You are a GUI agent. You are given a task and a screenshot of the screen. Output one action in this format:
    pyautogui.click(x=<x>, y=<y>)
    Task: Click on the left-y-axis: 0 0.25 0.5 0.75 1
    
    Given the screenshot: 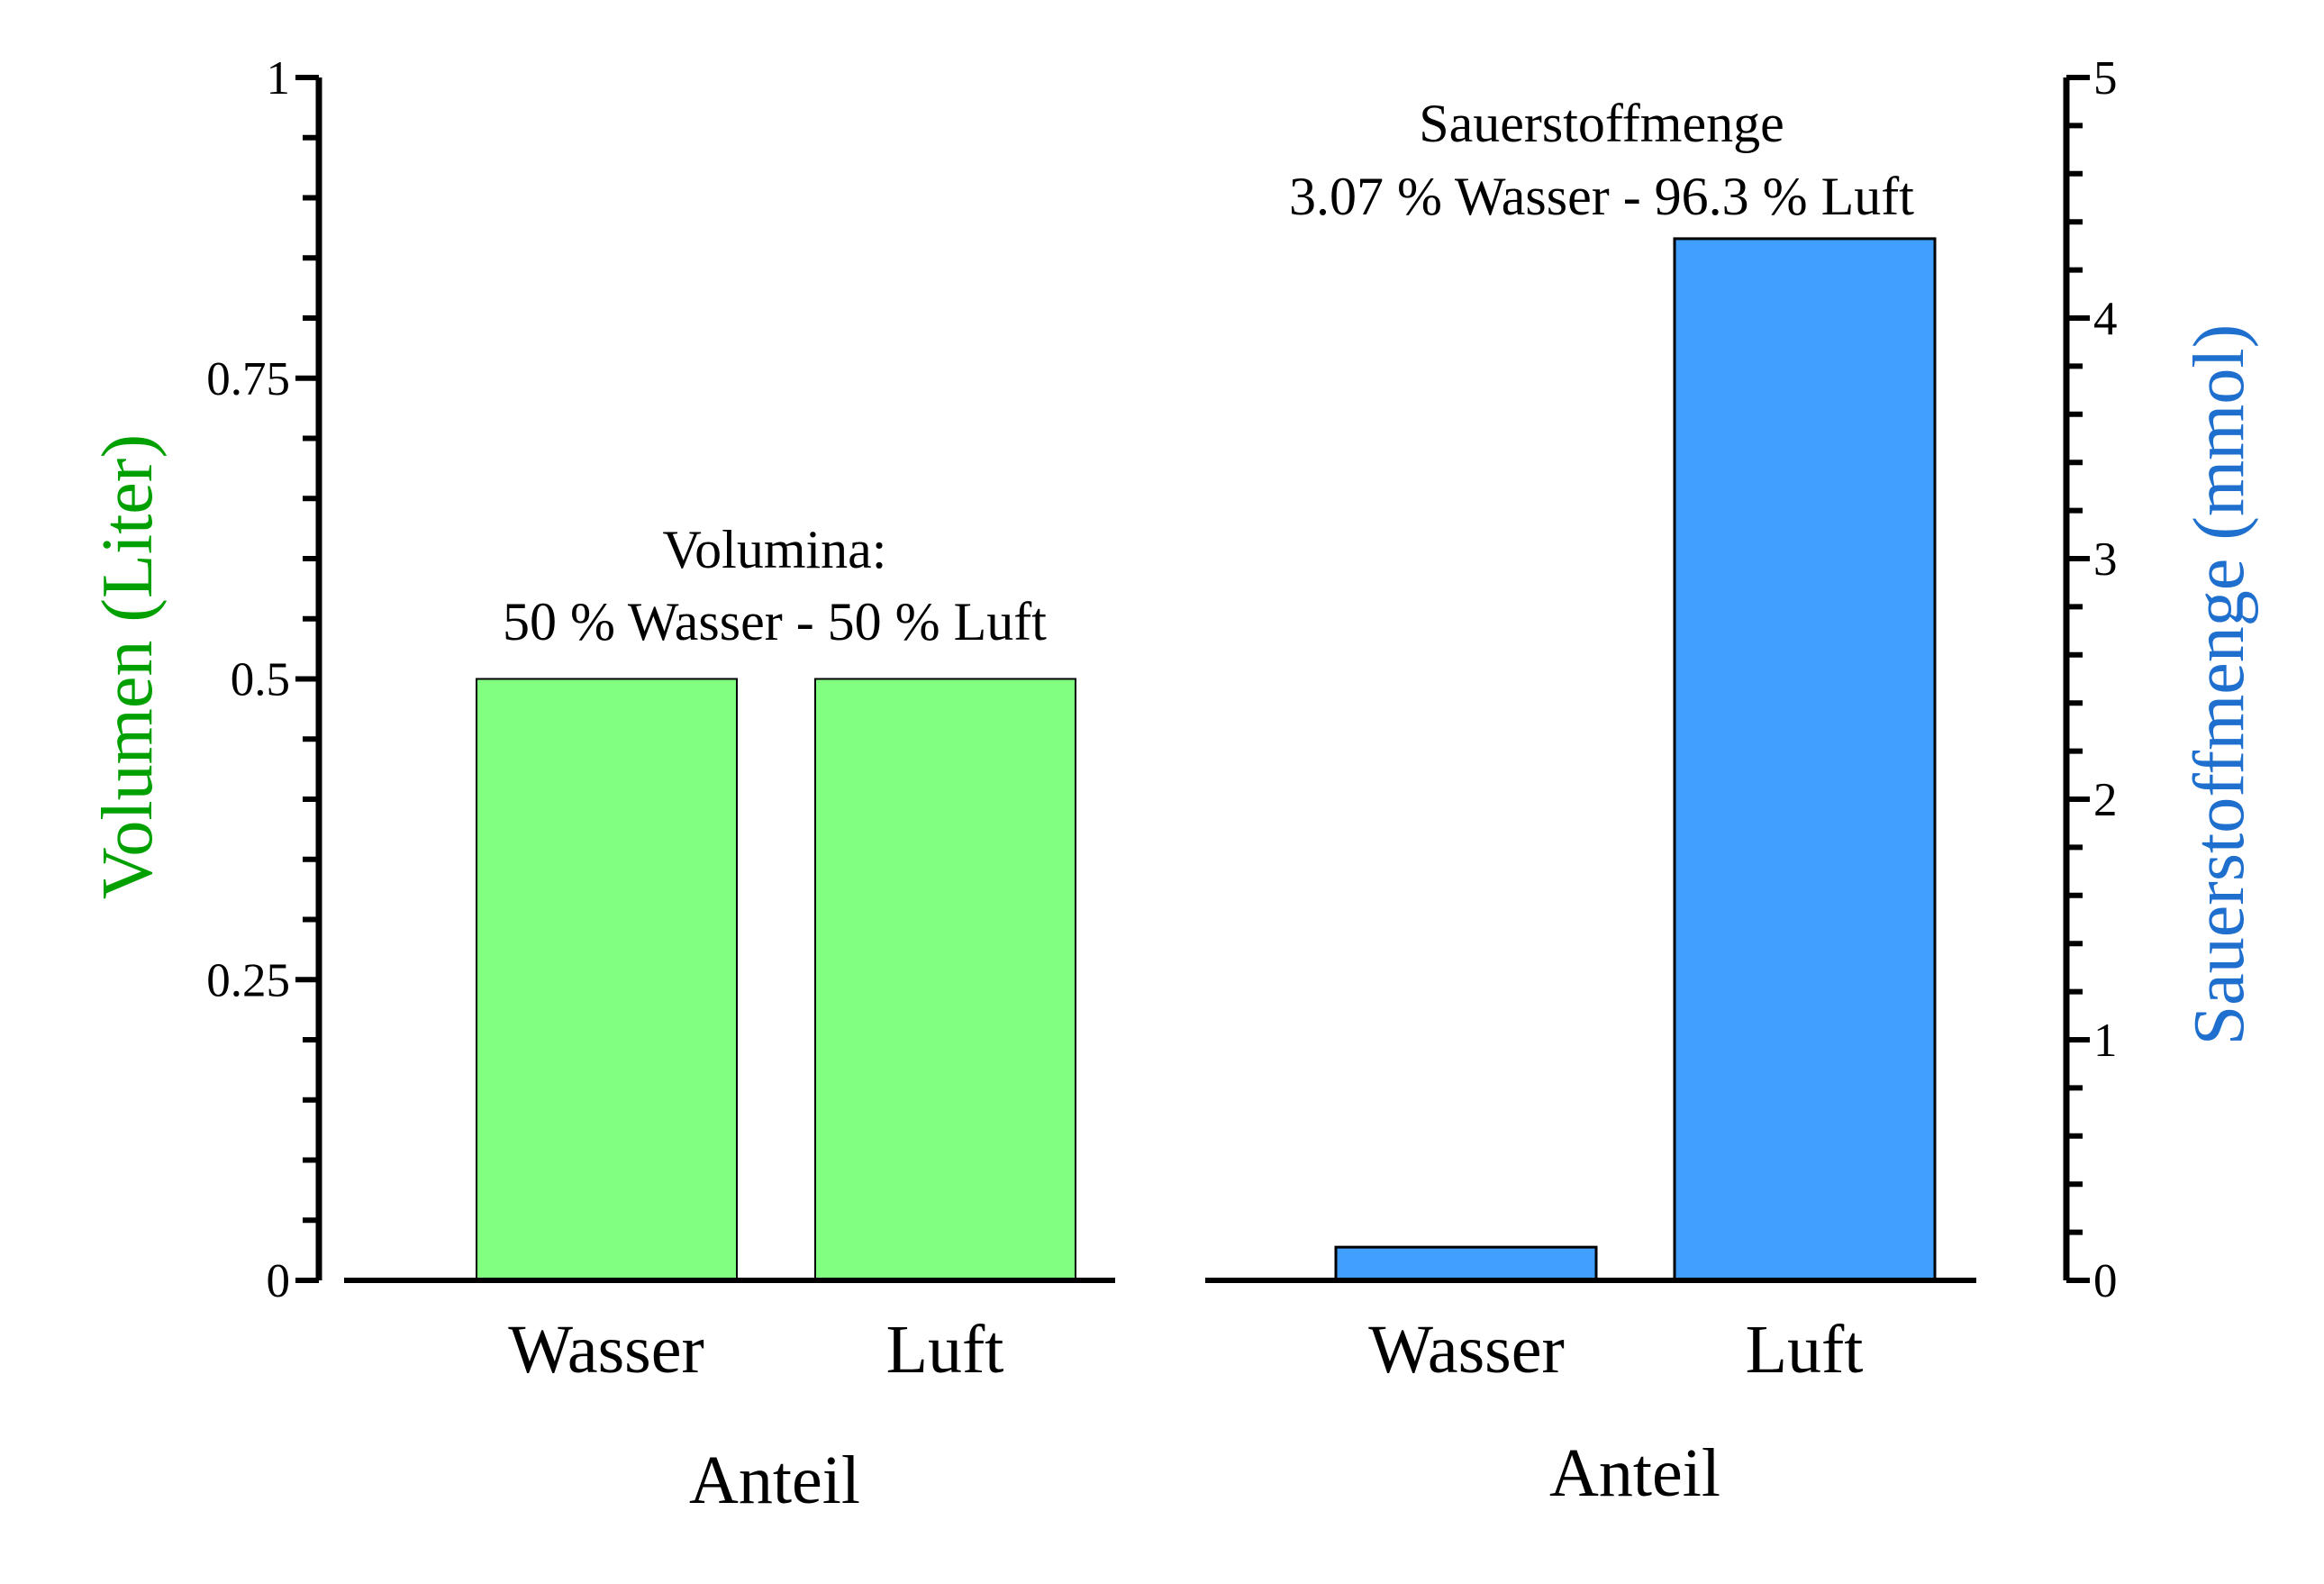 What is the action you would take?
    pyautogui.click(x=264, y=679)
    